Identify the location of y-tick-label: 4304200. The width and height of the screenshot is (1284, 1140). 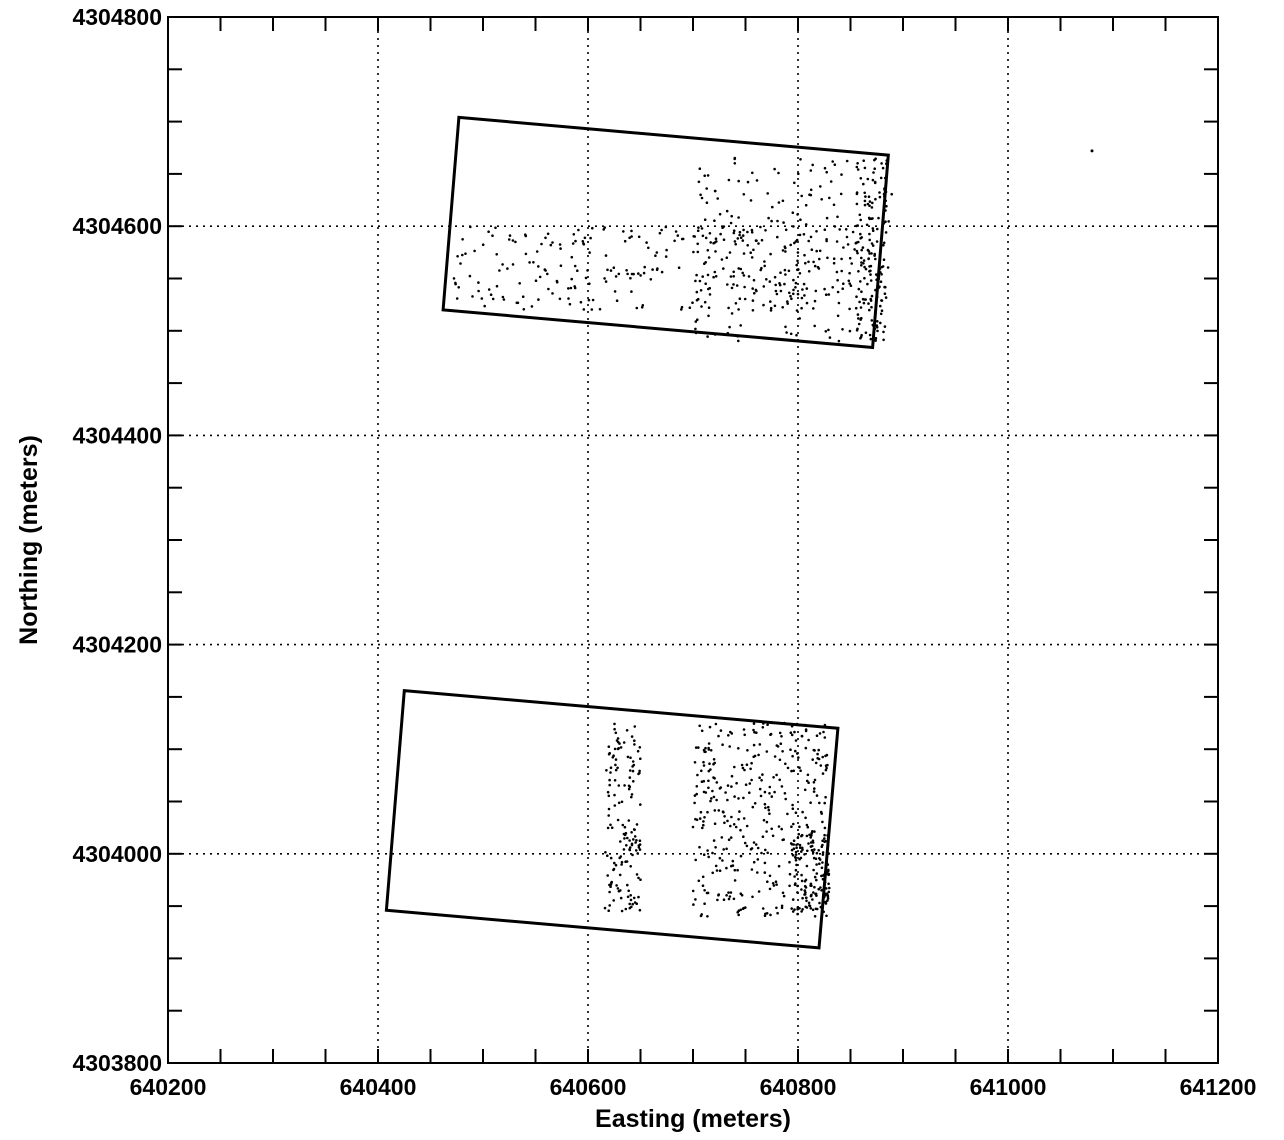
(117, 645).